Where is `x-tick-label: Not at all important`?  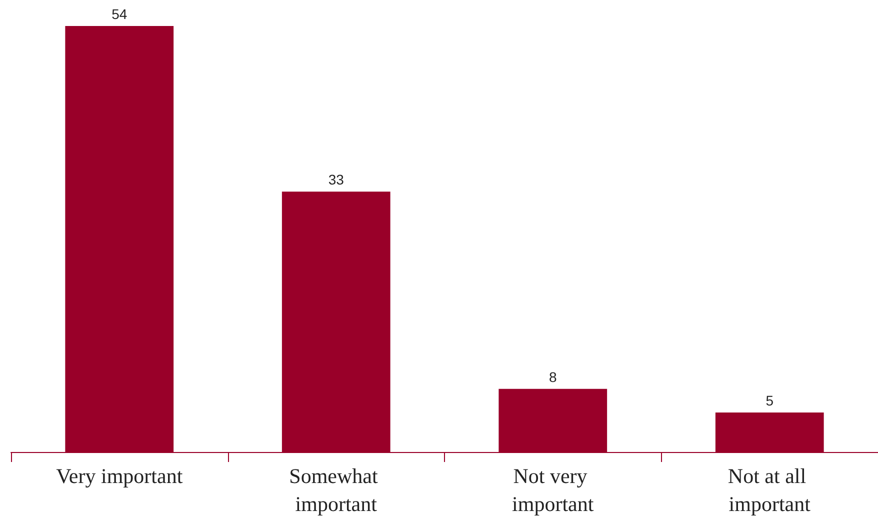
x-tick-label: Not at all important is located at coordinates (770, 490).